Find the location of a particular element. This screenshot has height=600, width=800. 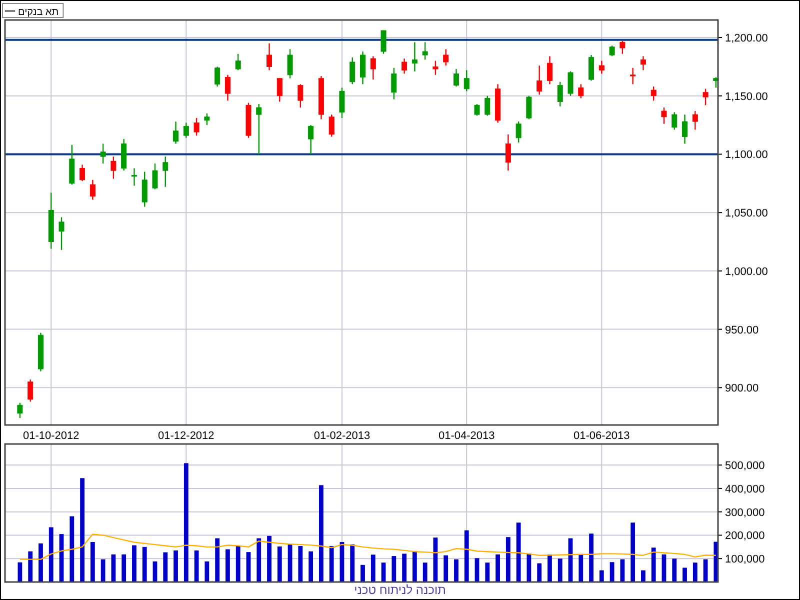

legend: תא בנקים is located at coordinates (33, 10).